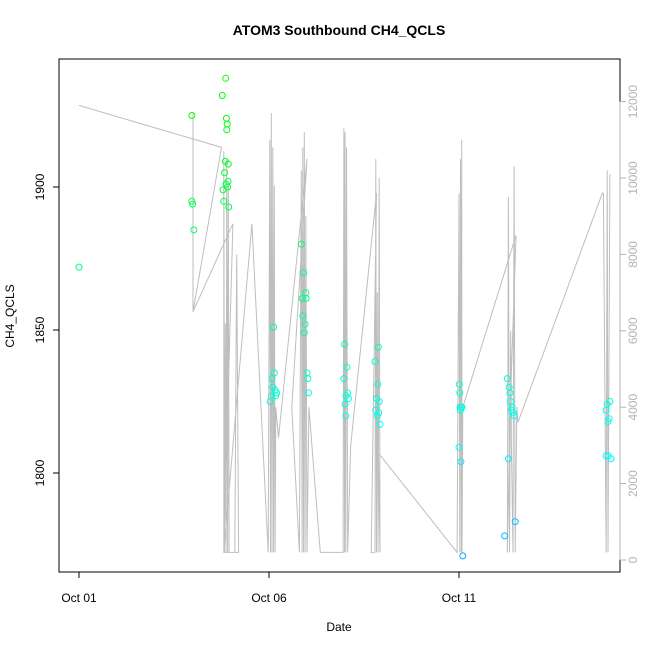 This screenshot has width=650, height=650. What do you see at coordinates (40, 329) in the screenshot?
I see `y-left-tick-label: 1850` at bounding box center [40, 329].